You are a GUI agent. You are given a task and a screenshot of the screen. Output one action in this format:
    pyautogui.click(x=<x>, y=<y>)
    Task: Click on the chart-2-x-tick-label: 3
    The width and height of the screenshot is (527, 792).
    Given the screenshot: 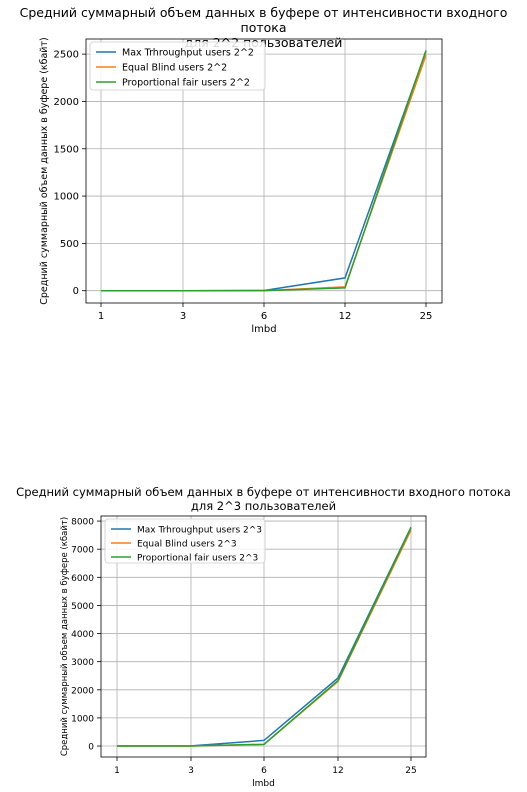 What is the action you would take?
    pyautogui.click(x=191, y=771)
    